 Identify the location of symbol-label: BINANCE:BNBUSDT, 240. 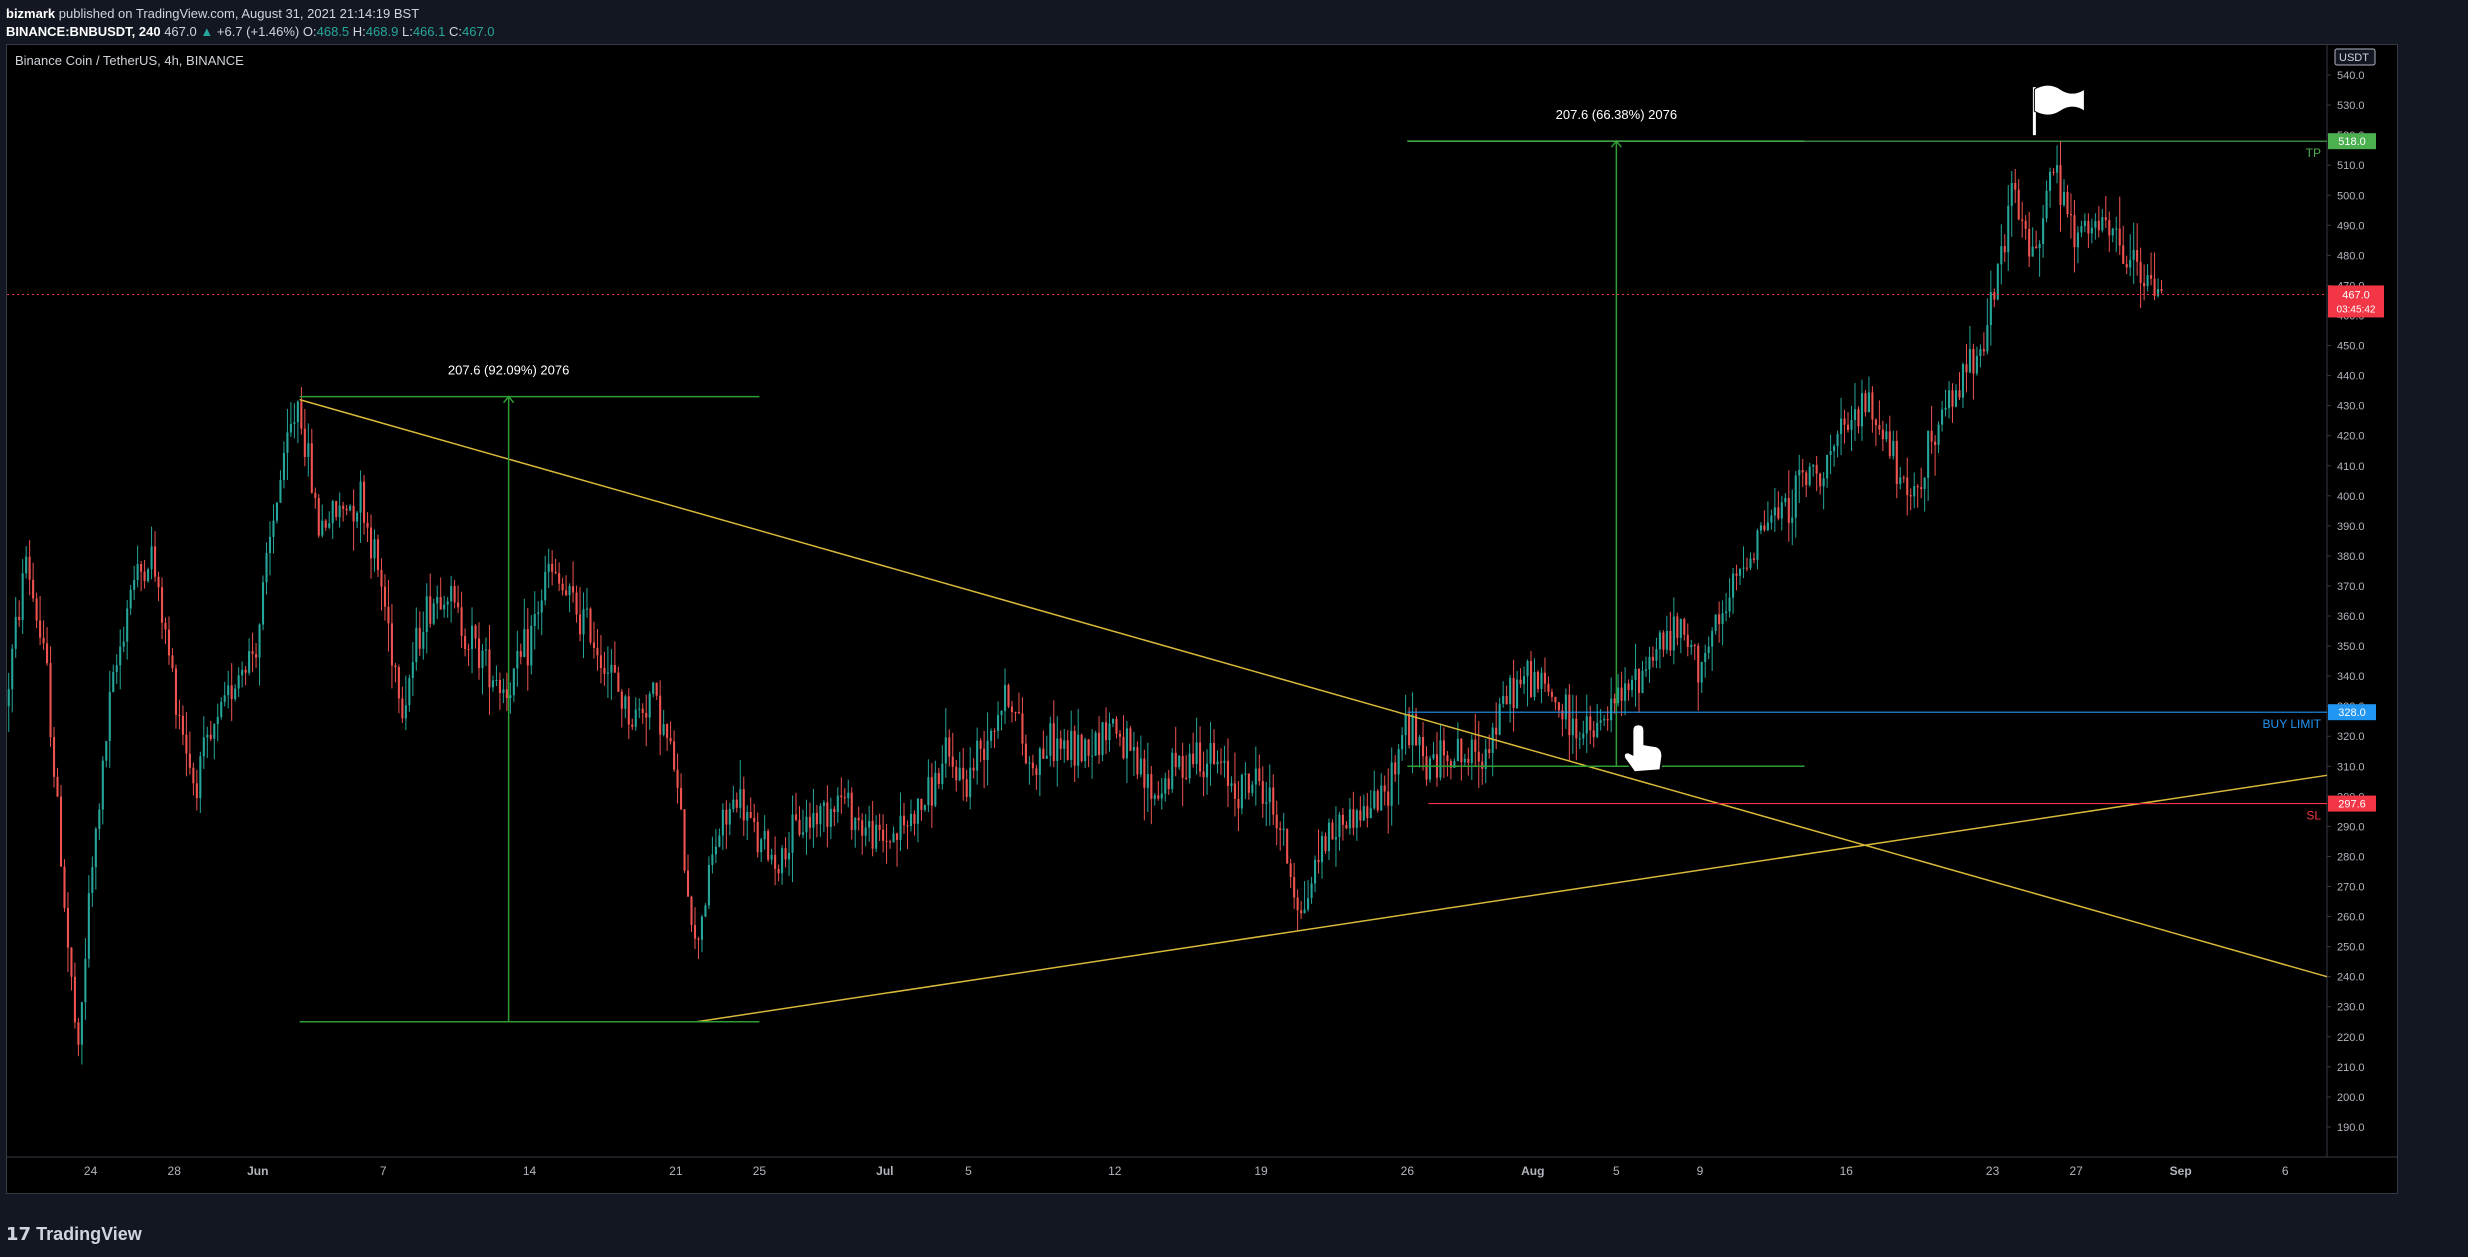
(83, 31).